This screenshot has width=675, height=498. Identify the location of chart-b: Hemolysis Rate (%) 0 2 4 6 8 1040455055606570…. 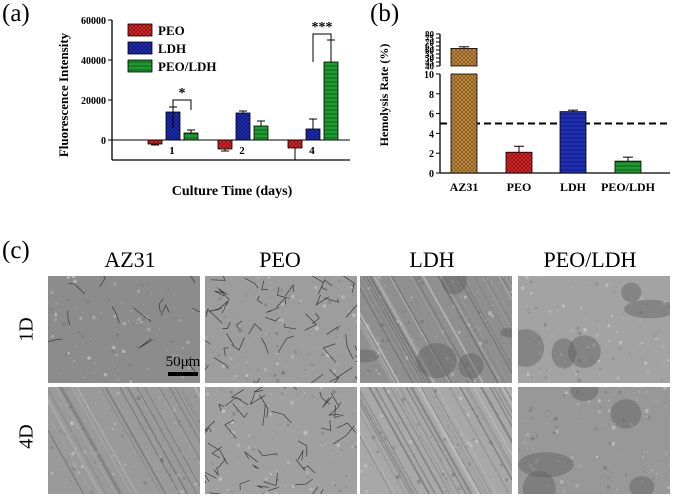
(523, 112).